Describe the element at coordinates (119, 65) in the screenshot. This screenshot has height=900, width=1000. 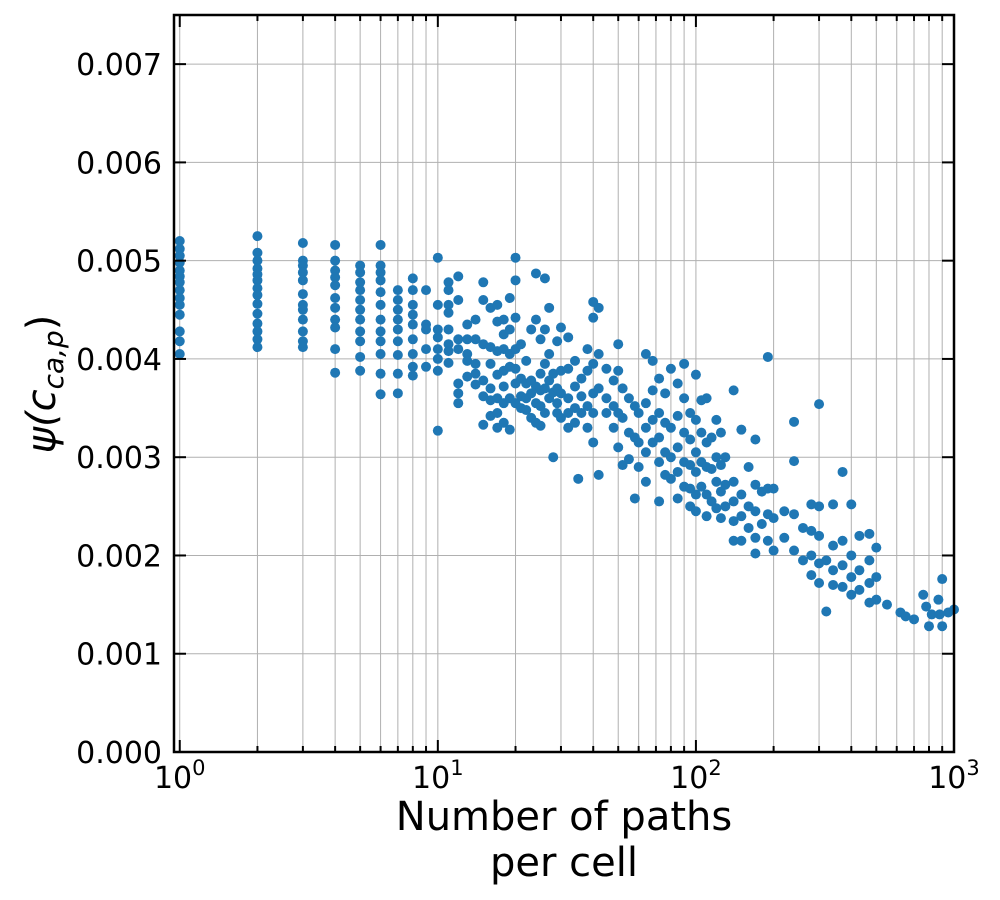
I see `y-tick-label: 0.007` at that location.